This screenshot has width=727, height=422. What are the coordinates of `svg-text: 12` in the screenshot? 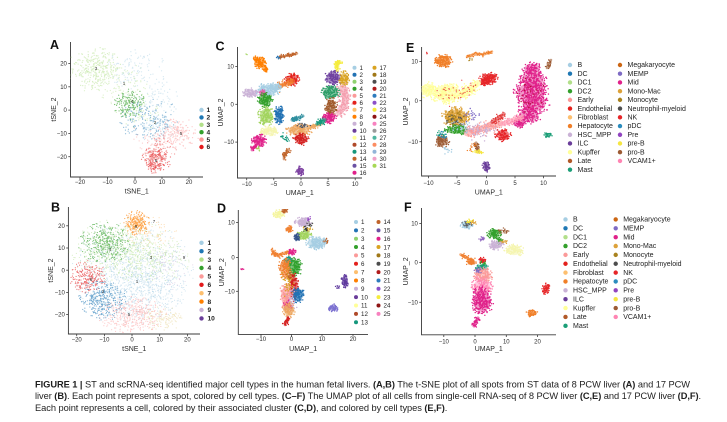 It's located at (363, 145).